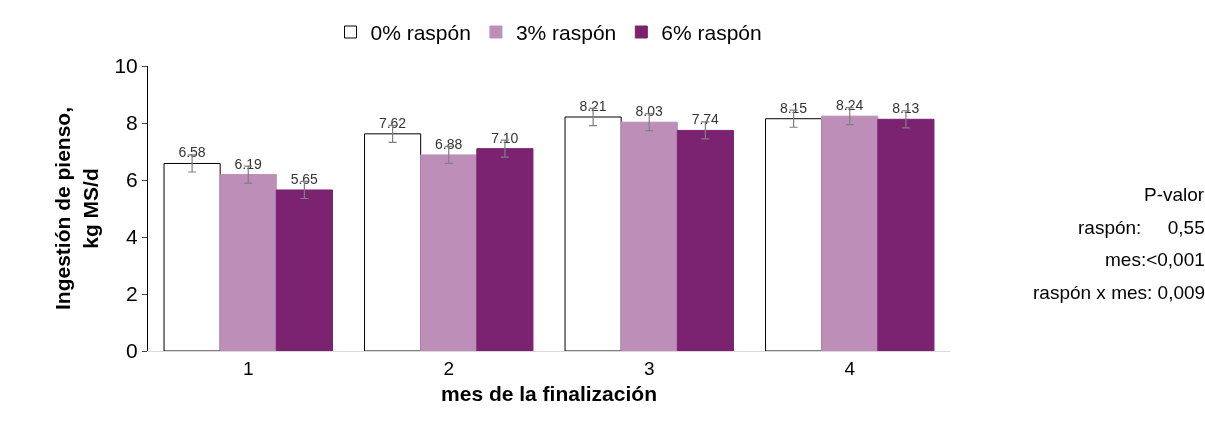 The image size is (1205, 428). Describe the element at coordinates (132, 180) in the screenshot. I see `y-tick-label: 6` at that location.